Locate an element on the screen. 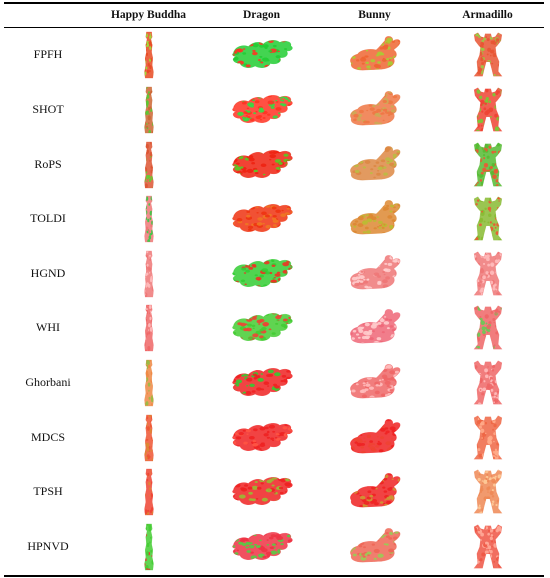 The height and width of the screenshot is (578, 550). column-header-dragon: Dragon is located at coordinates (261, 15).